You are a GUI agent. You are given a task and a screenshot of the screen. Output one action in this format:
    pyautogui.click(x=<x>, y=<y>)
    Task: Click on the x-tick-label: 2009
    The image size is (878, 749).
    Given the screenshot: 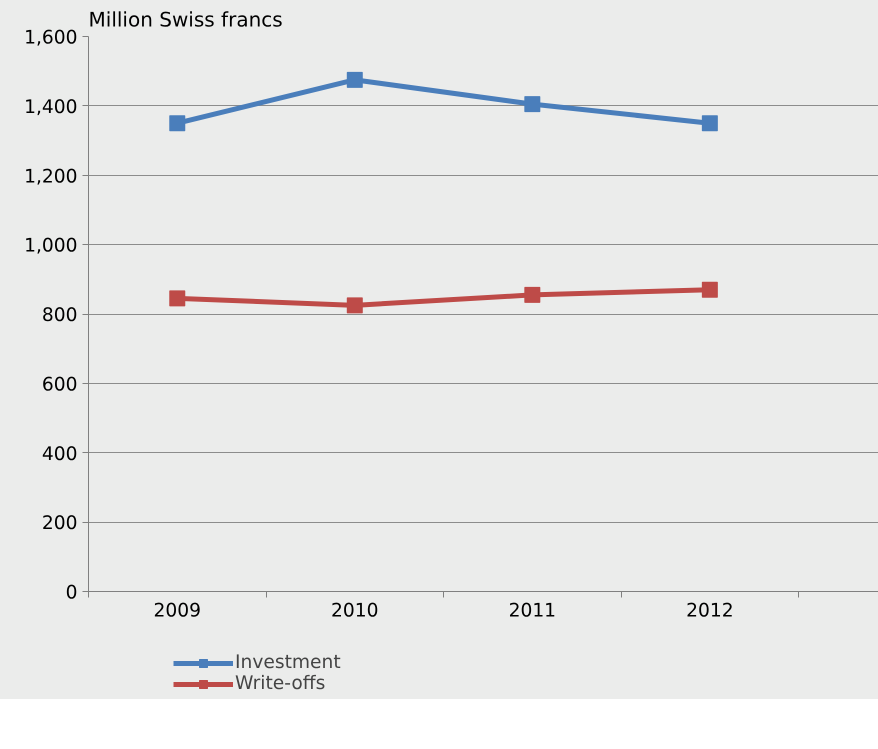 What is the action you would take?
    pyautogui.click(x=178, y=611)
    